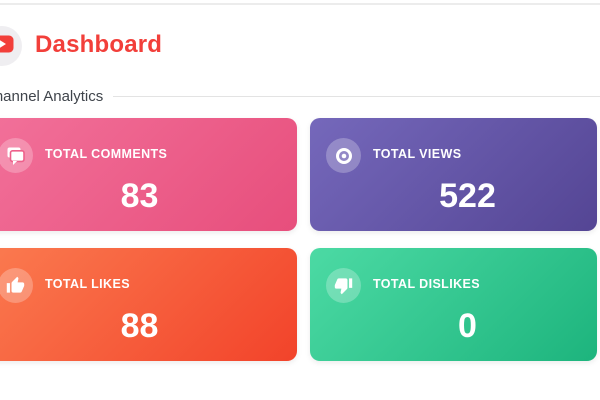 Image resolution: width=600 pixels, height=400 pixels. Describe the element at coordinates (467, 196) in the screenshot. I see `stat-value: 522` at that location.